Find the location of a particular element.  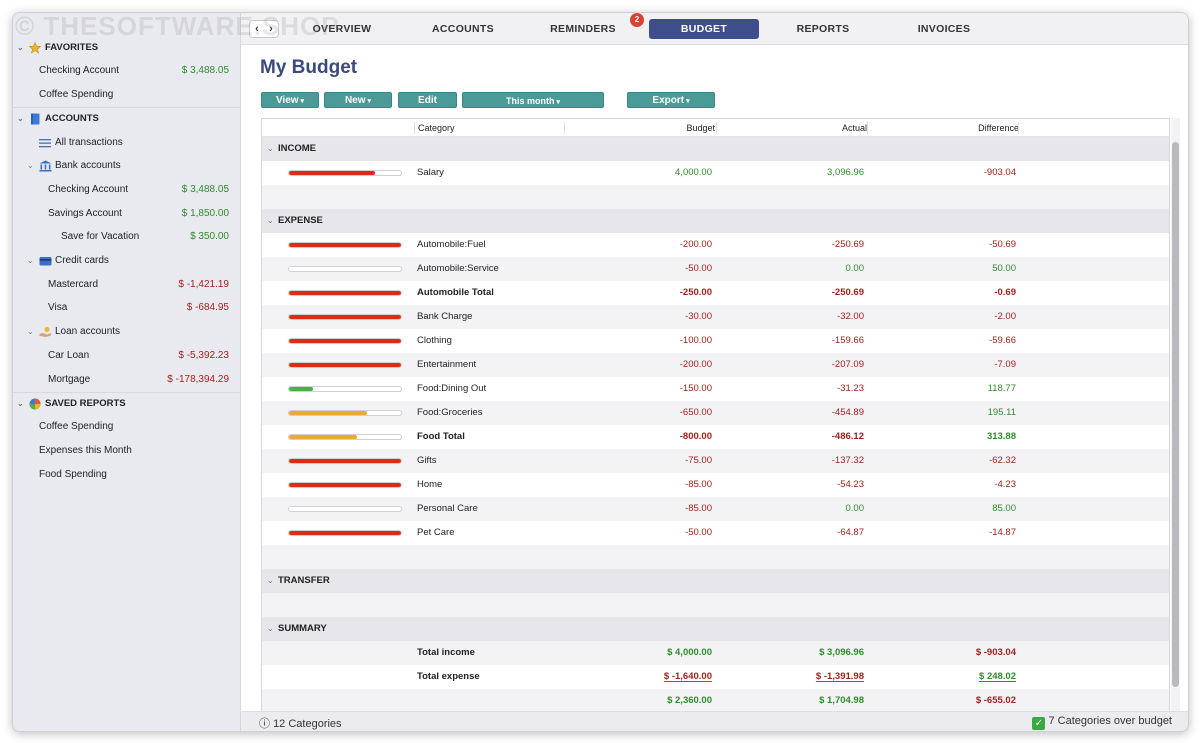

actual-value: -32.00 is located at coordinates (850, 316).